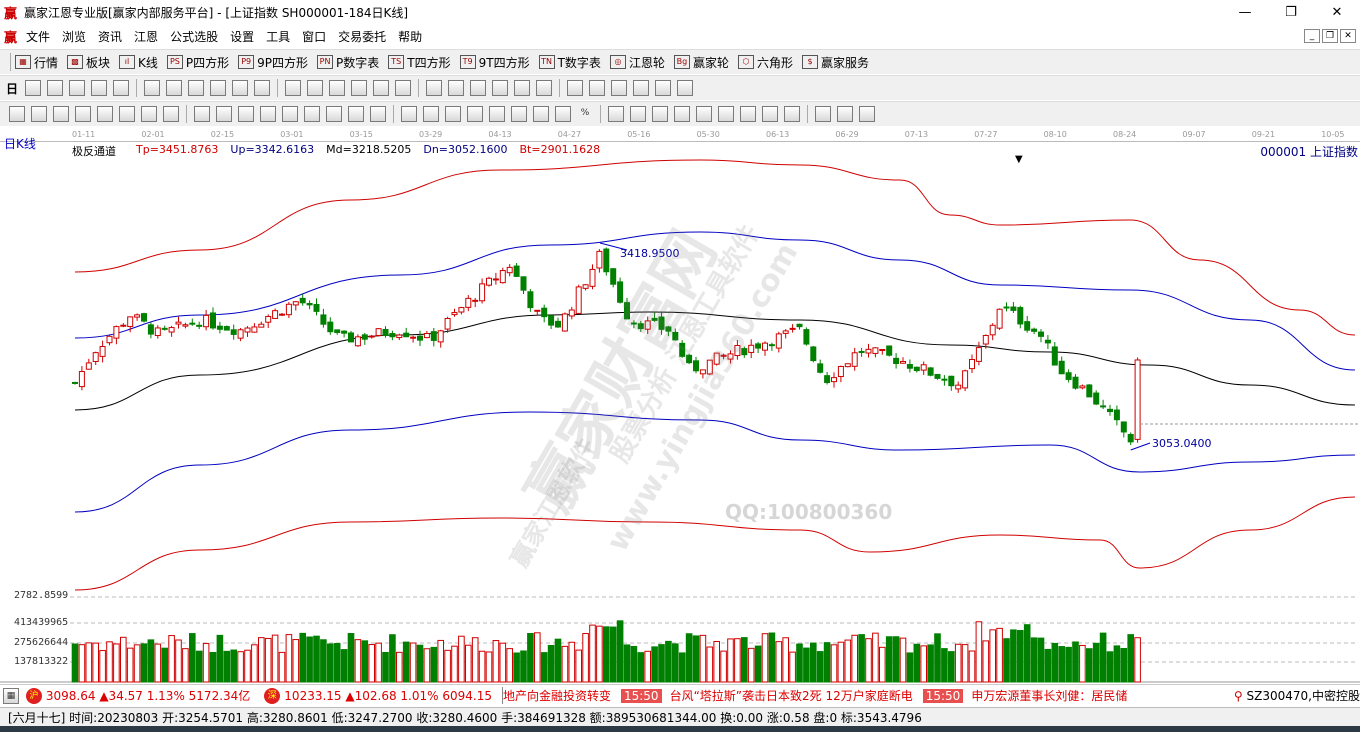 The height and width of the screenshot is (732, 1360). What do you see at coordinates (314, 36) in the screenshot?
I see `menu-item: 窗口` at bounding box center [314, 36].